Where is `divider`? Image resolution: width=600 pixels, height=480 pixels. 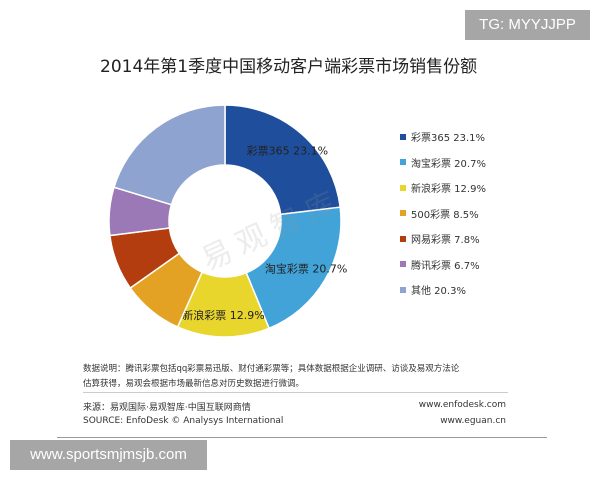 divider is located at coordinates (295, 392).